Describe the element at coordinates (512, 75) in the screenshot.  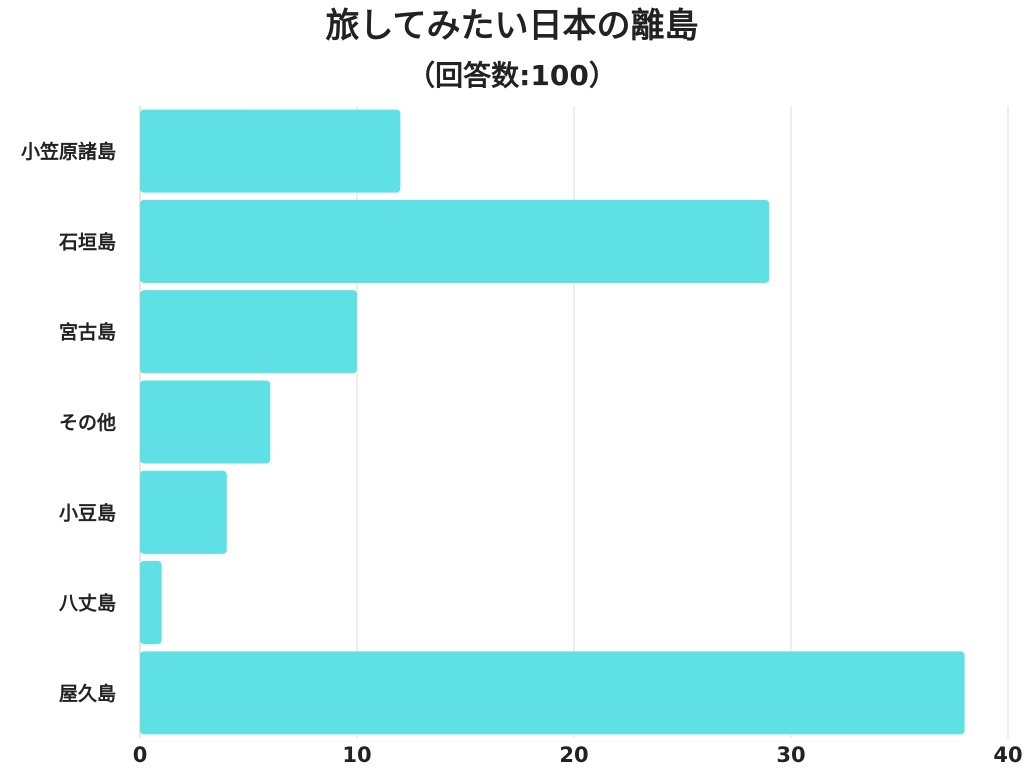
I see `chart-subtitle: （回答数:100）` at that location.